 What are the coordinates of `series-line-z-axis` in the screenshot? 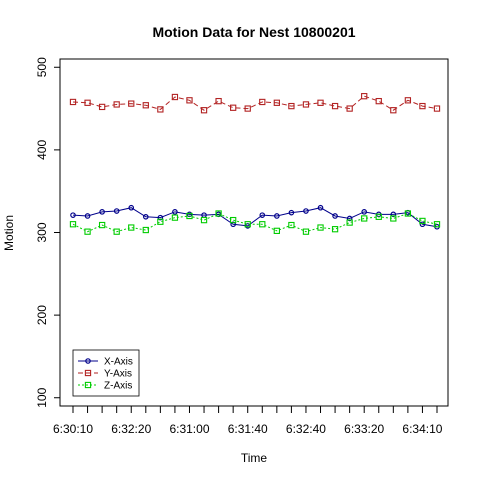 It's located at (255, 222).